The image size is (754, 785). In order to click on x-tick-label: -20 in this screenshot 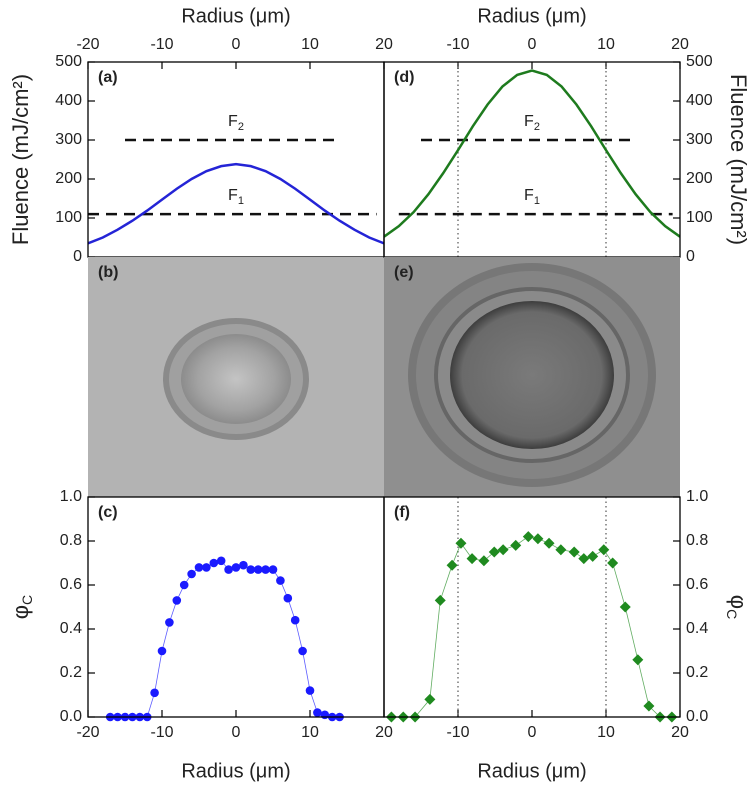, I will do `click(87, 44)`.